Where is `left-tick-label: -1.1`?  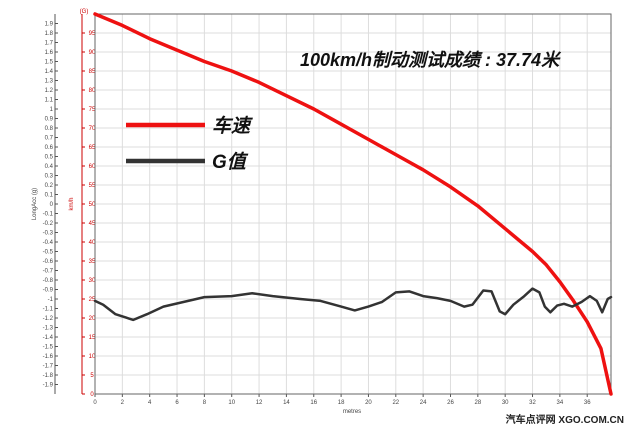
left-tick-label: -1.1 is located at coordinates (48, 310).